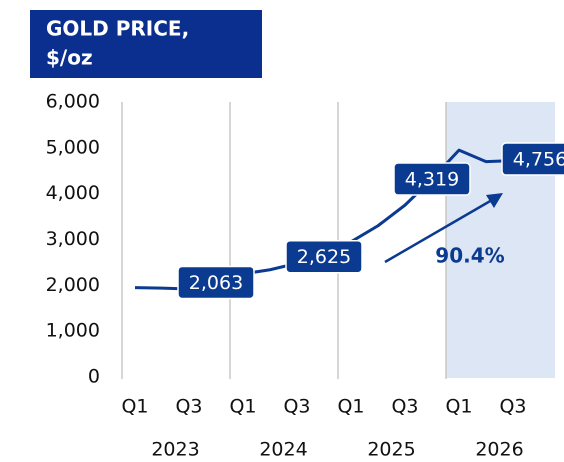 The image size is (564, 462). Describe the element at coordinates (538, 160) in the screenshot. I see `value-label: 4,756` at that location.